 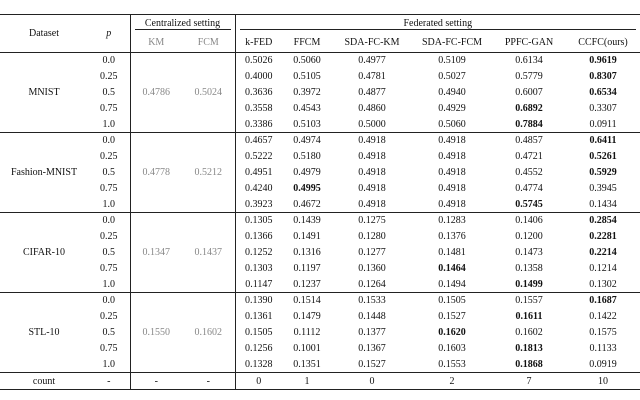 What do you see at coordinates (529, 381) in the screenshot?
I see `count-value: 7` at bounding box center [529, 381].